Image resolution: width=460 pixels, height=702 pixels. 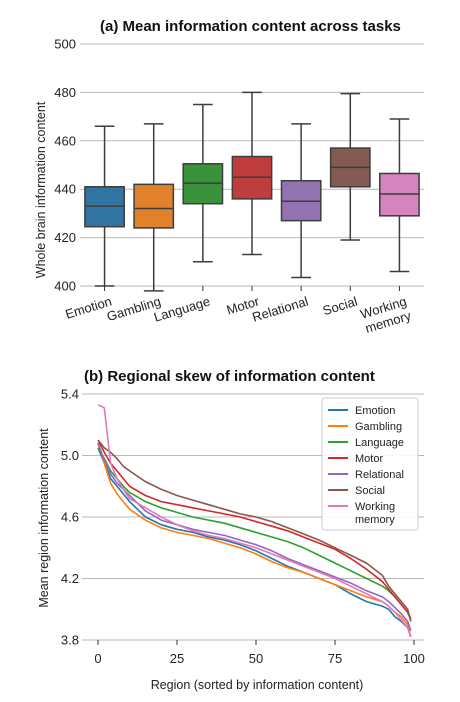 What do you see at coordinates (335, 658) in the screenshot?
I see `x-tick-label: 75` at bounding box center [335, 658].